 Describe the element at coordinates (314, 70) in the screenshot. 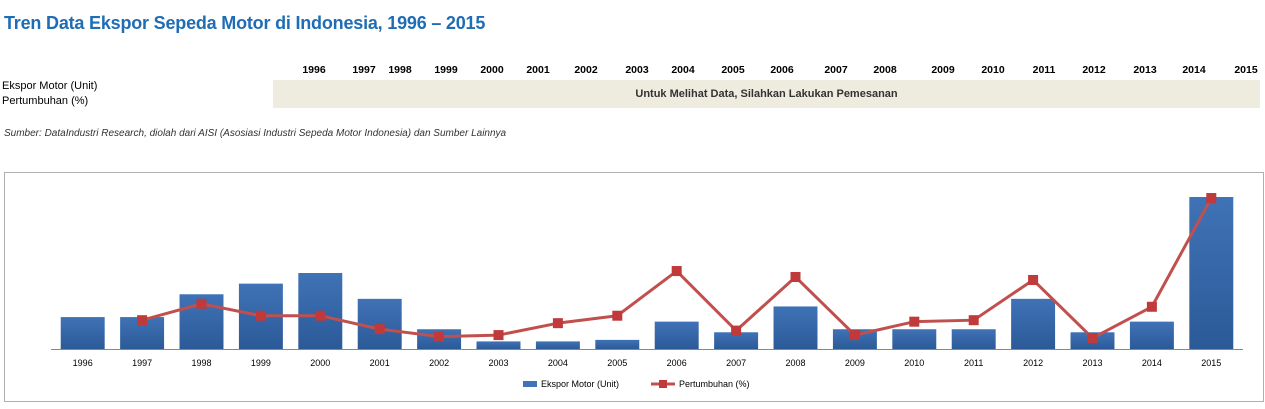

I see `year-header-1996: 1996` at that location.